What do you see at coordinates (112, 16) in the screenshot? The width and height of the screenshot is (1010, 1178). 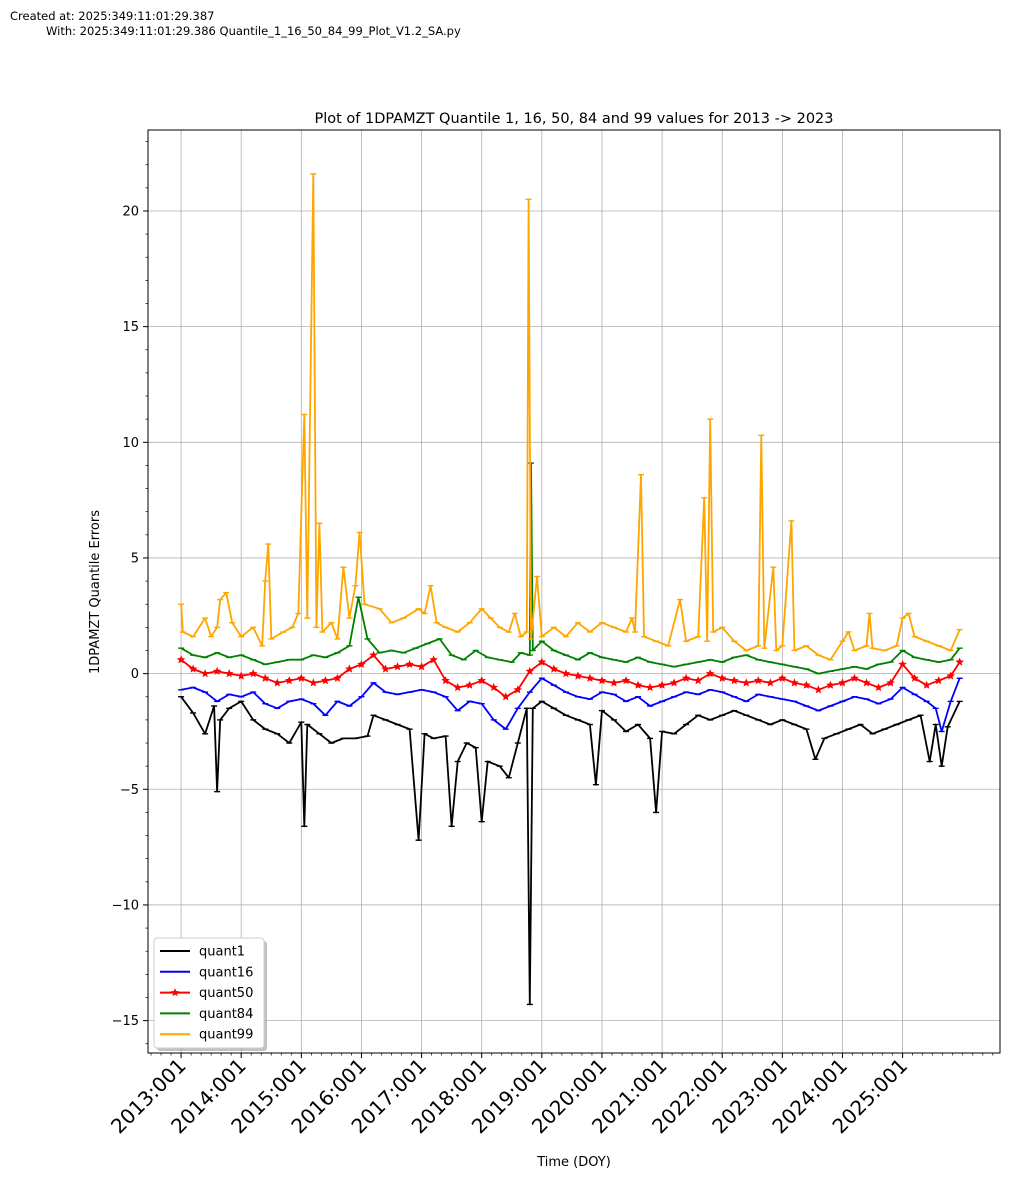 I see `created-at-text: Created at: 2025:349:11:01:29.387` at bounding box center [112, 16].